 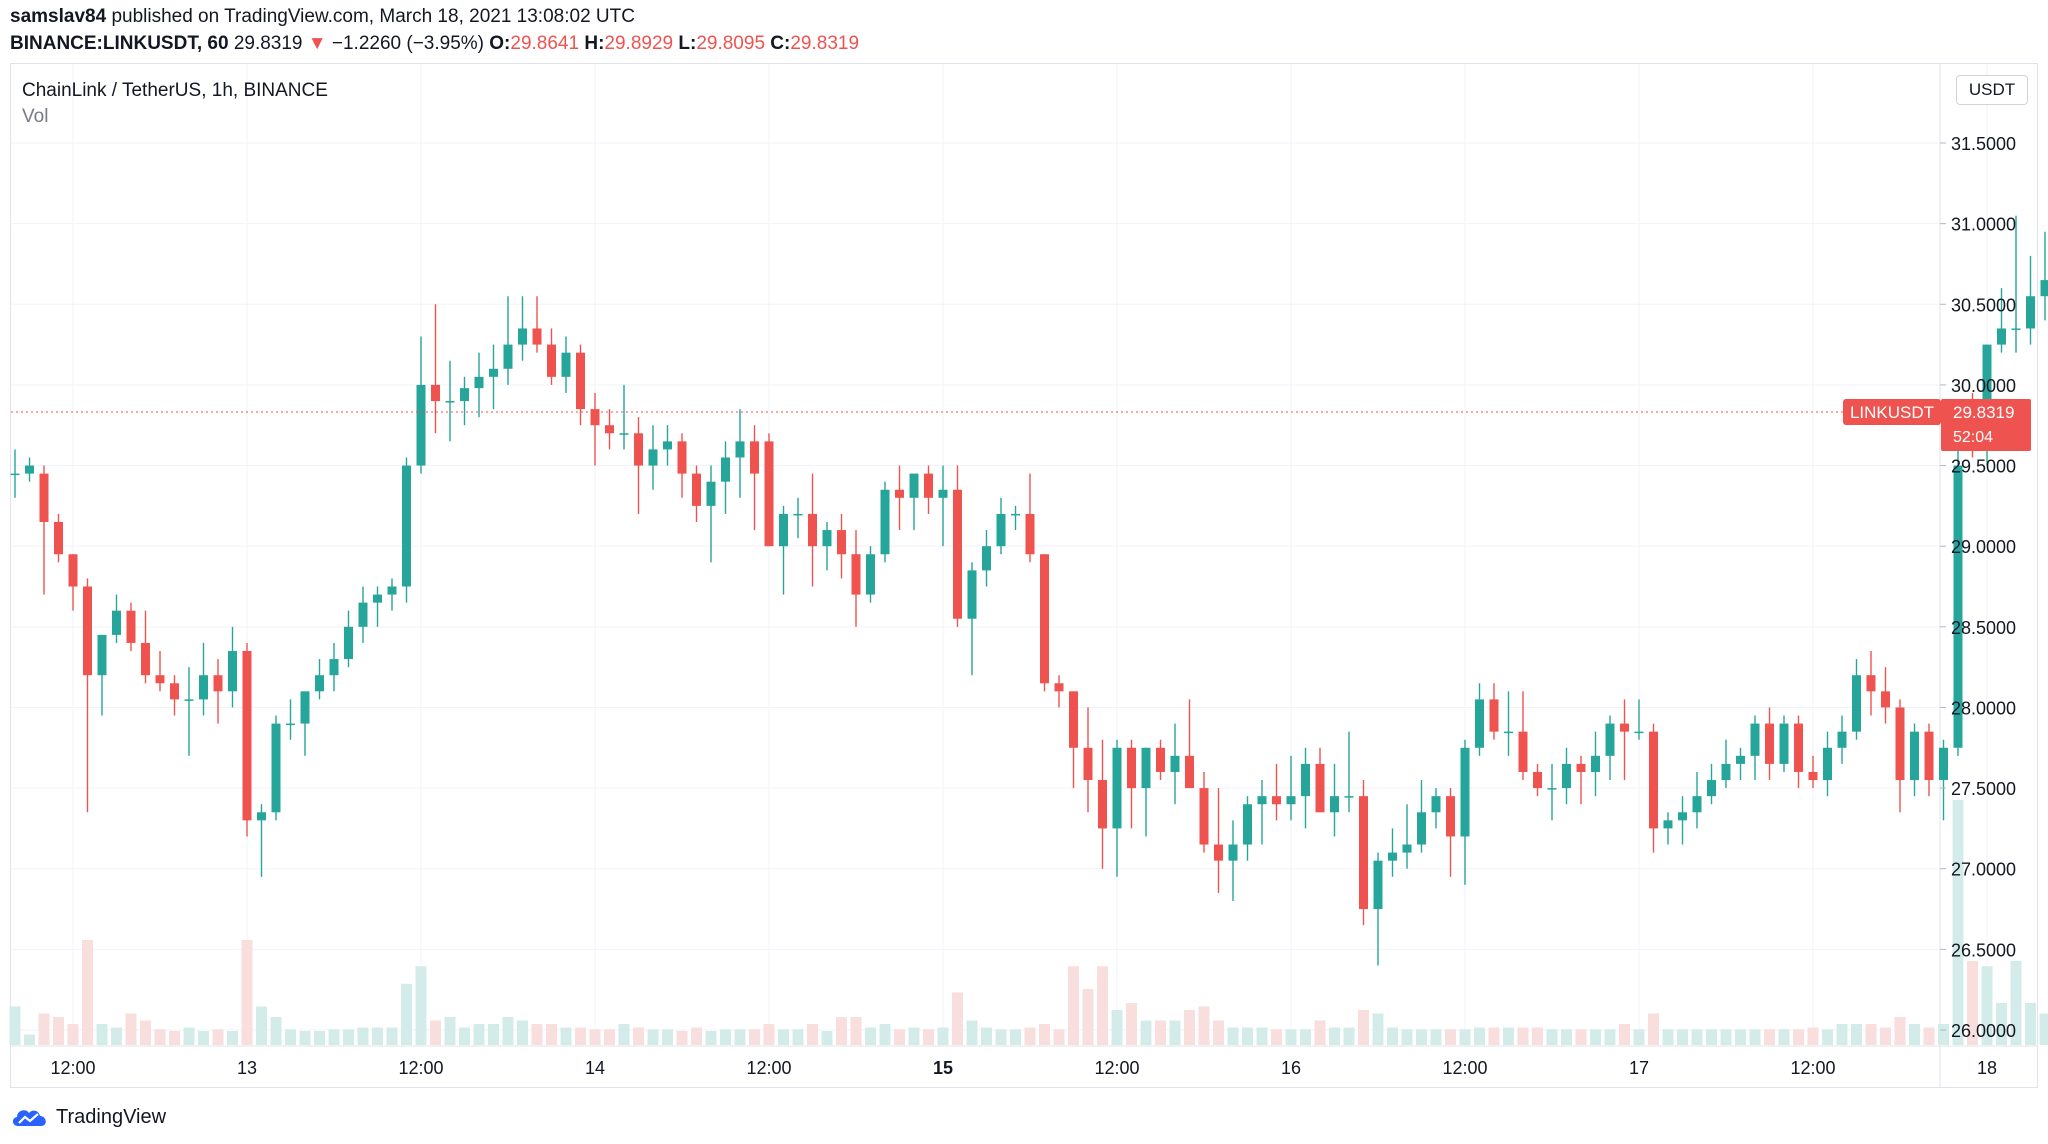 What do you see at coordinates (1983, 467) in the screenshot?
I see `y-tick-label: 29.5000` at bounding box center [1983, 467].